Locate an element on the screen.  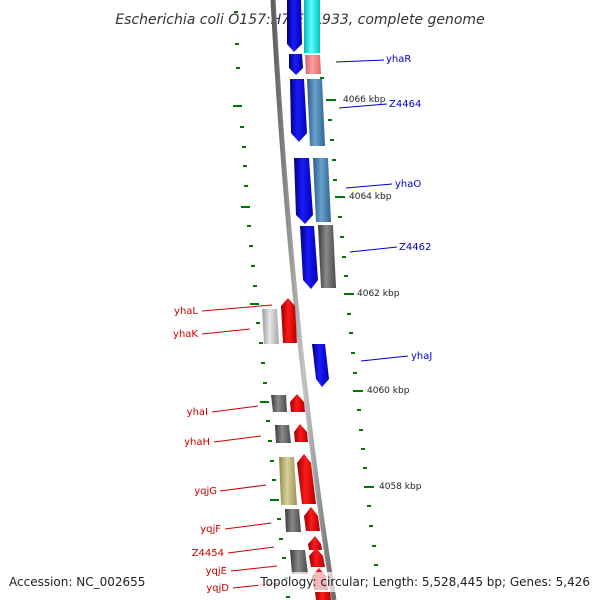
inner-tick-marks is located at coordinates (261, 304).